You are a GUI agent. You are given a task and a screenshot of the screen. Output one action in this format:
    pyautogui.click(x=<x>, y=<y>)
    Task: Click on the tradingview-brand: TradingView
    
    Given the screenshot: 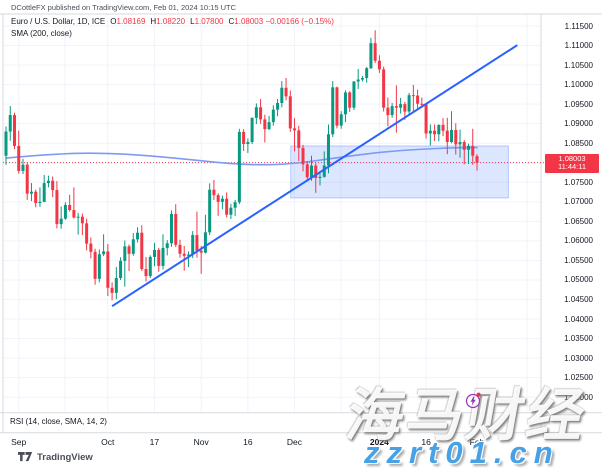 What is the action you would take?
    pyautogui.click(x=55, y=457)
    